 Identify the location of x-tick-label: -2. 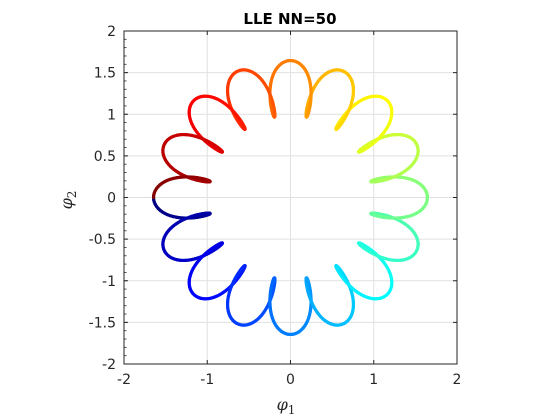
(124, 380).